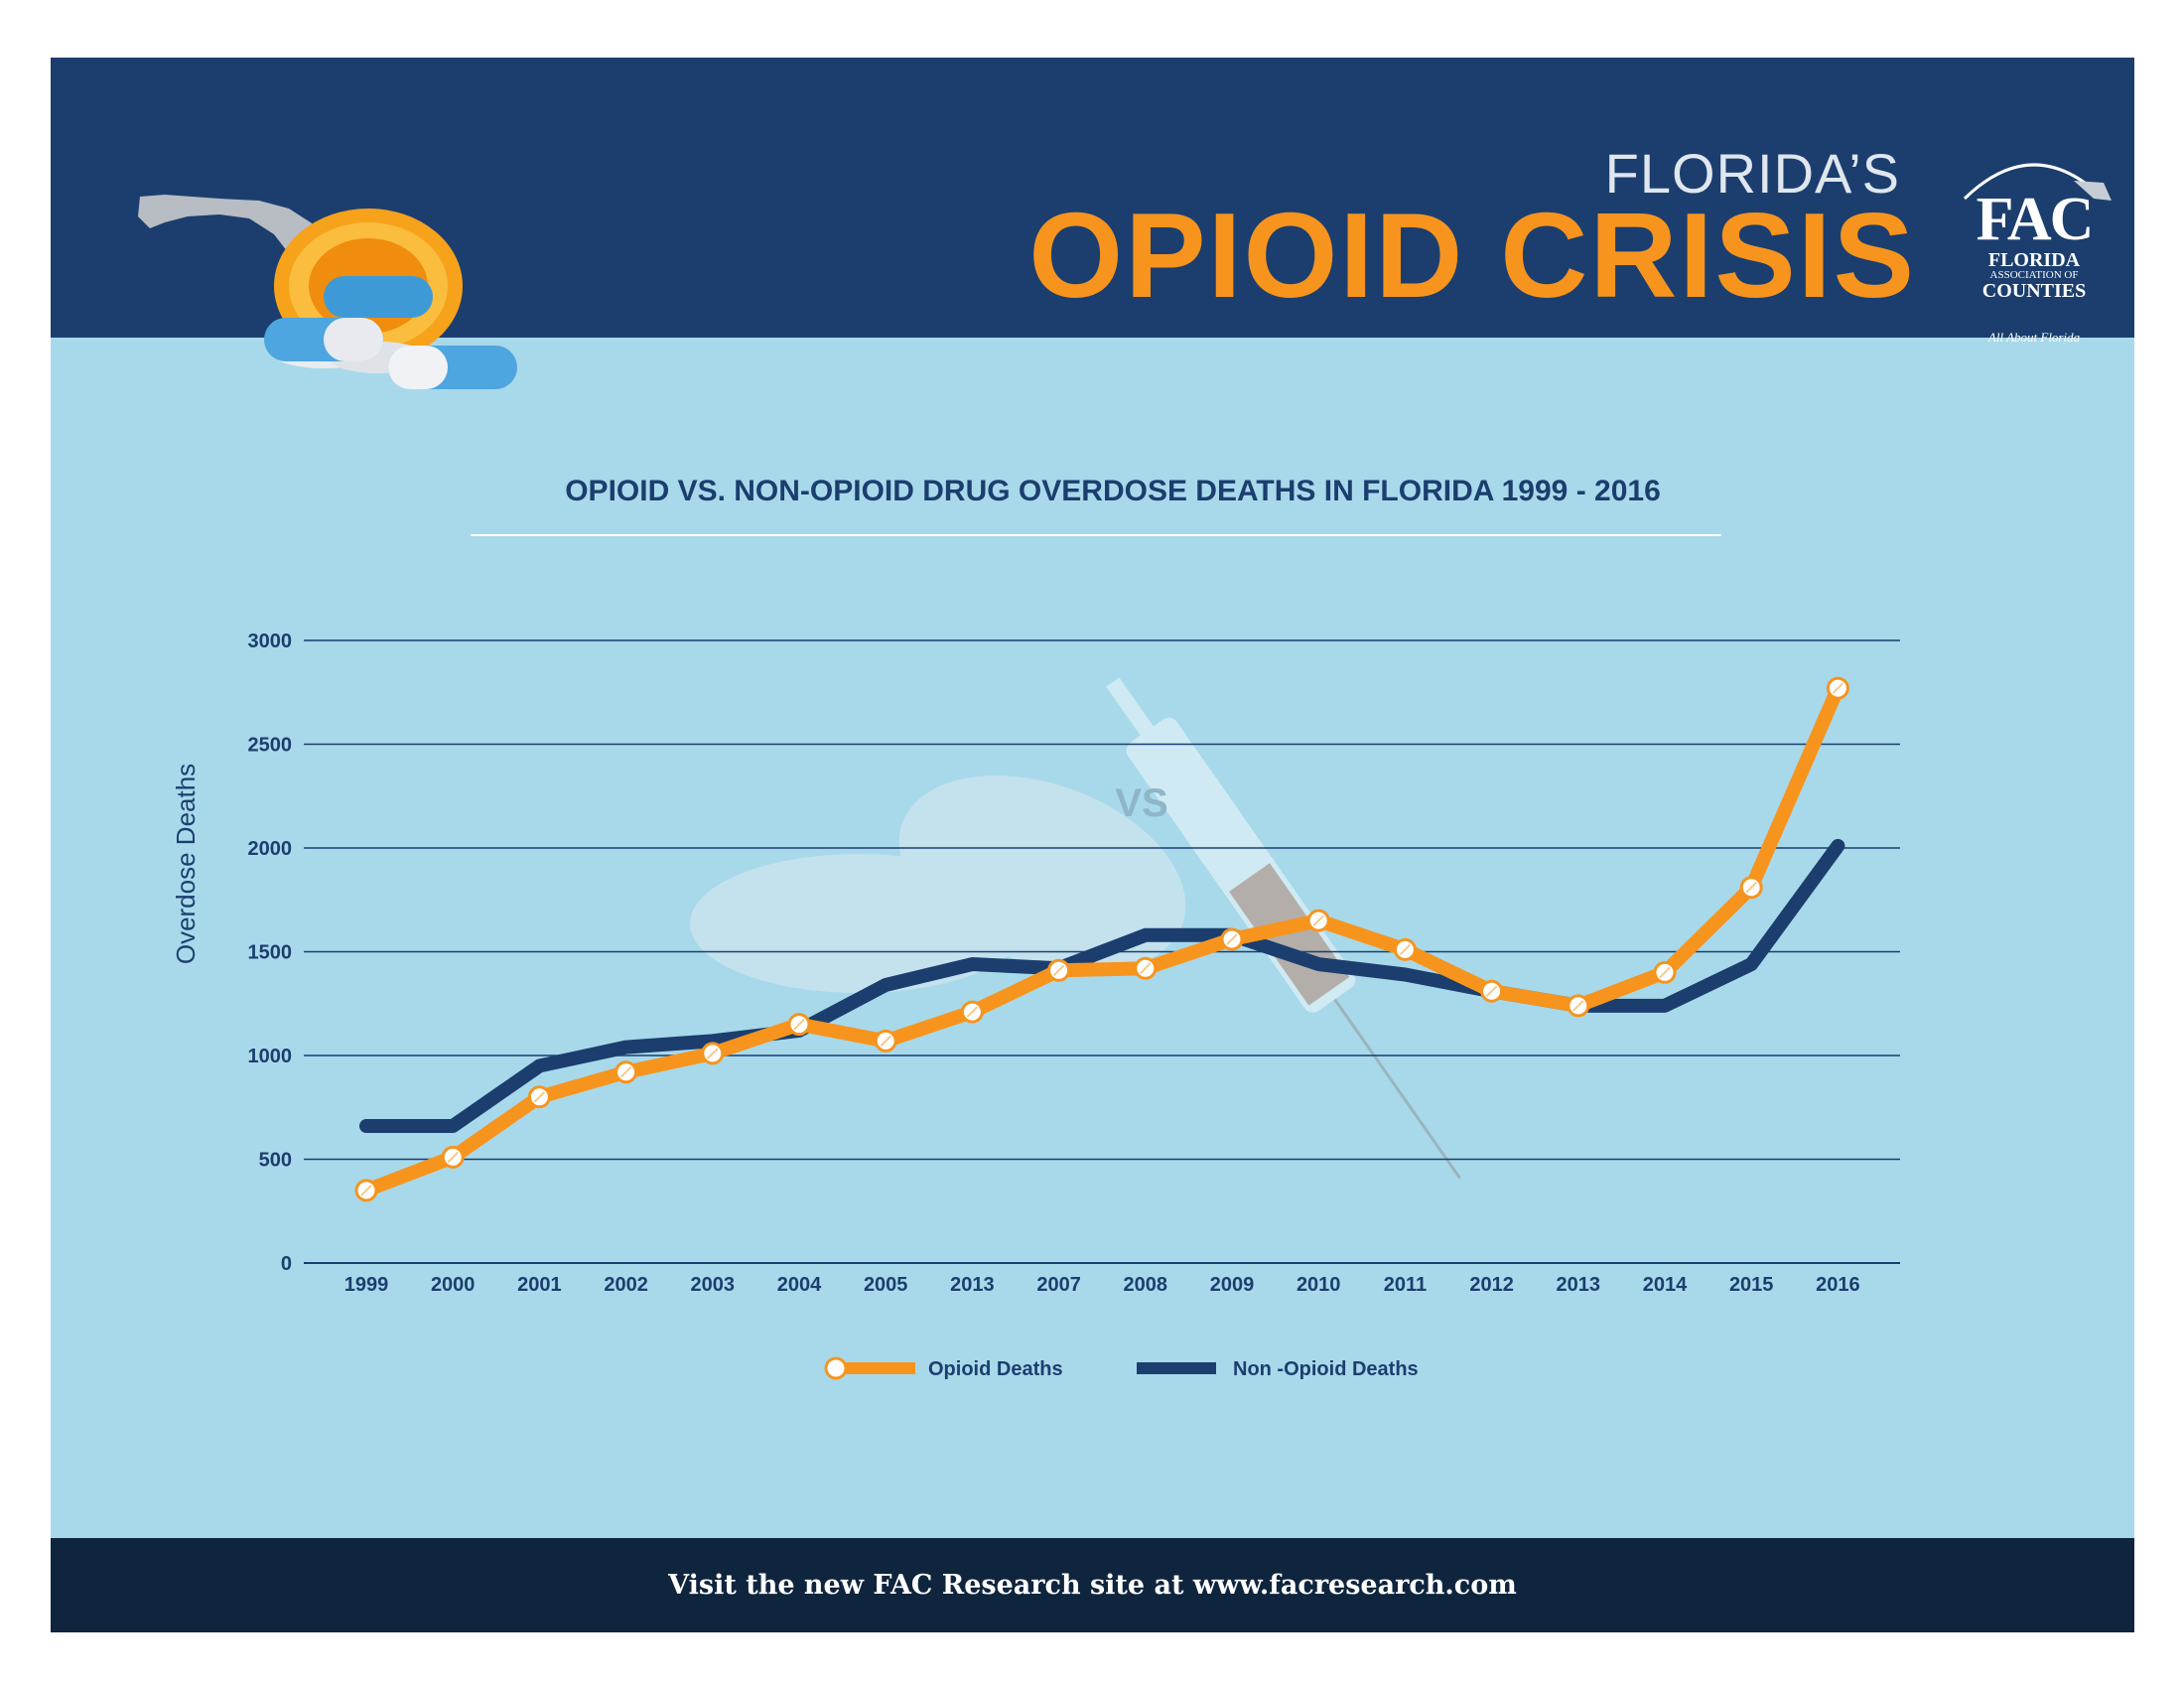  I want to click on fac-logo-name: FLORIDA ASSOCIATION OF COUNTIES, so click(2034, 275).